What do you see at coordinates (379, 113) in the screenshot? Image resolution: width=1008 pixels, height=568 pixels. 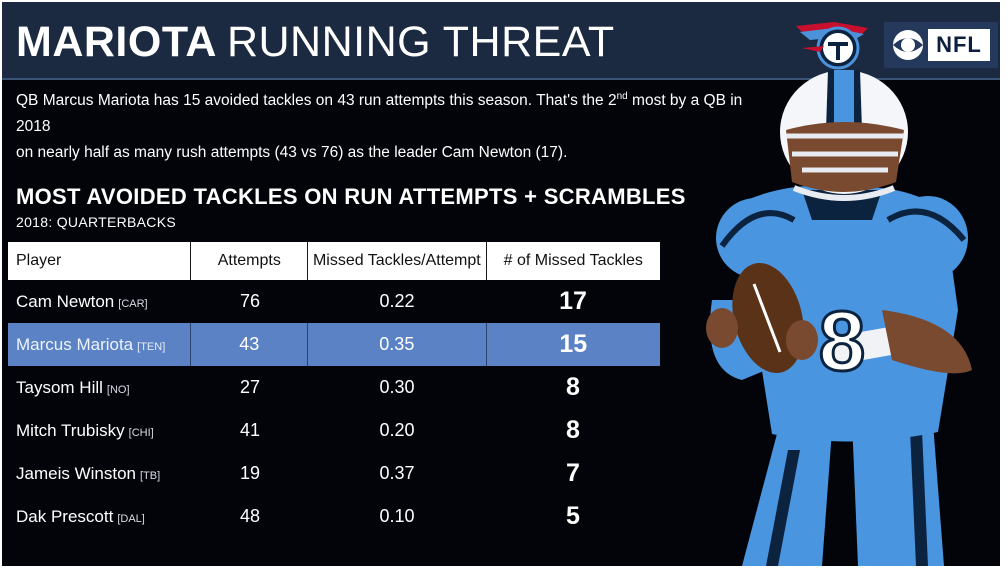 I see `intro-line1-b: most by a QB in 2018` at bounding box center [379, 113].